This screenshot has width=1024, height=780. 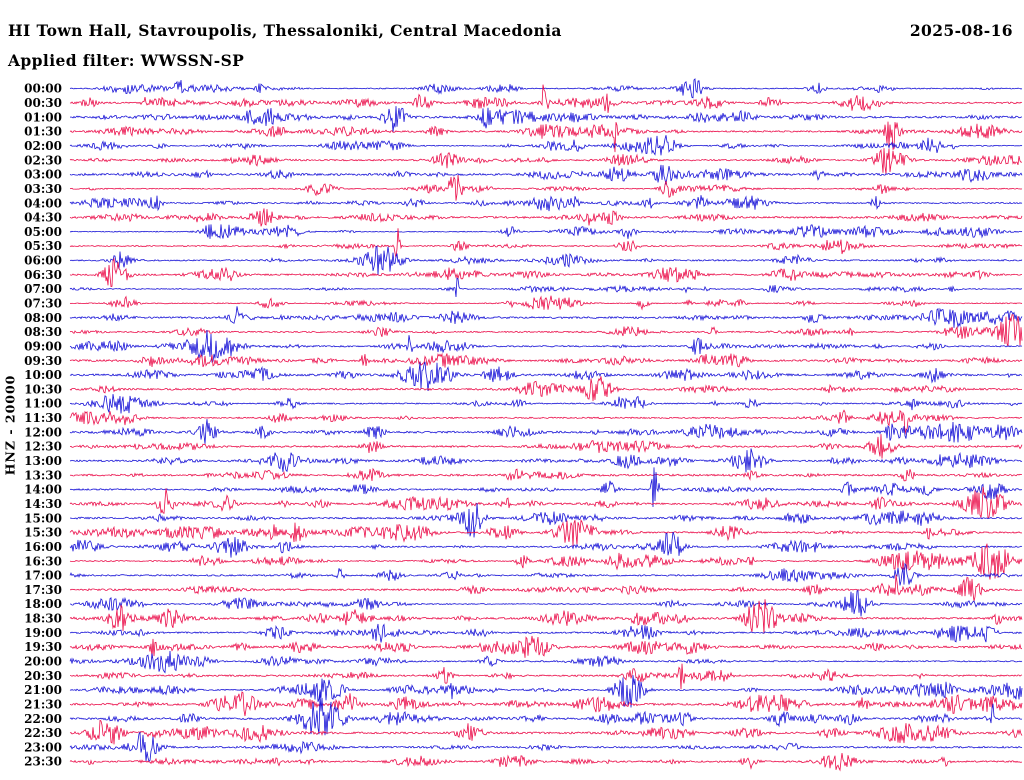 I want to click on seismogram-trace-21:00, so click(x=546, y=691).